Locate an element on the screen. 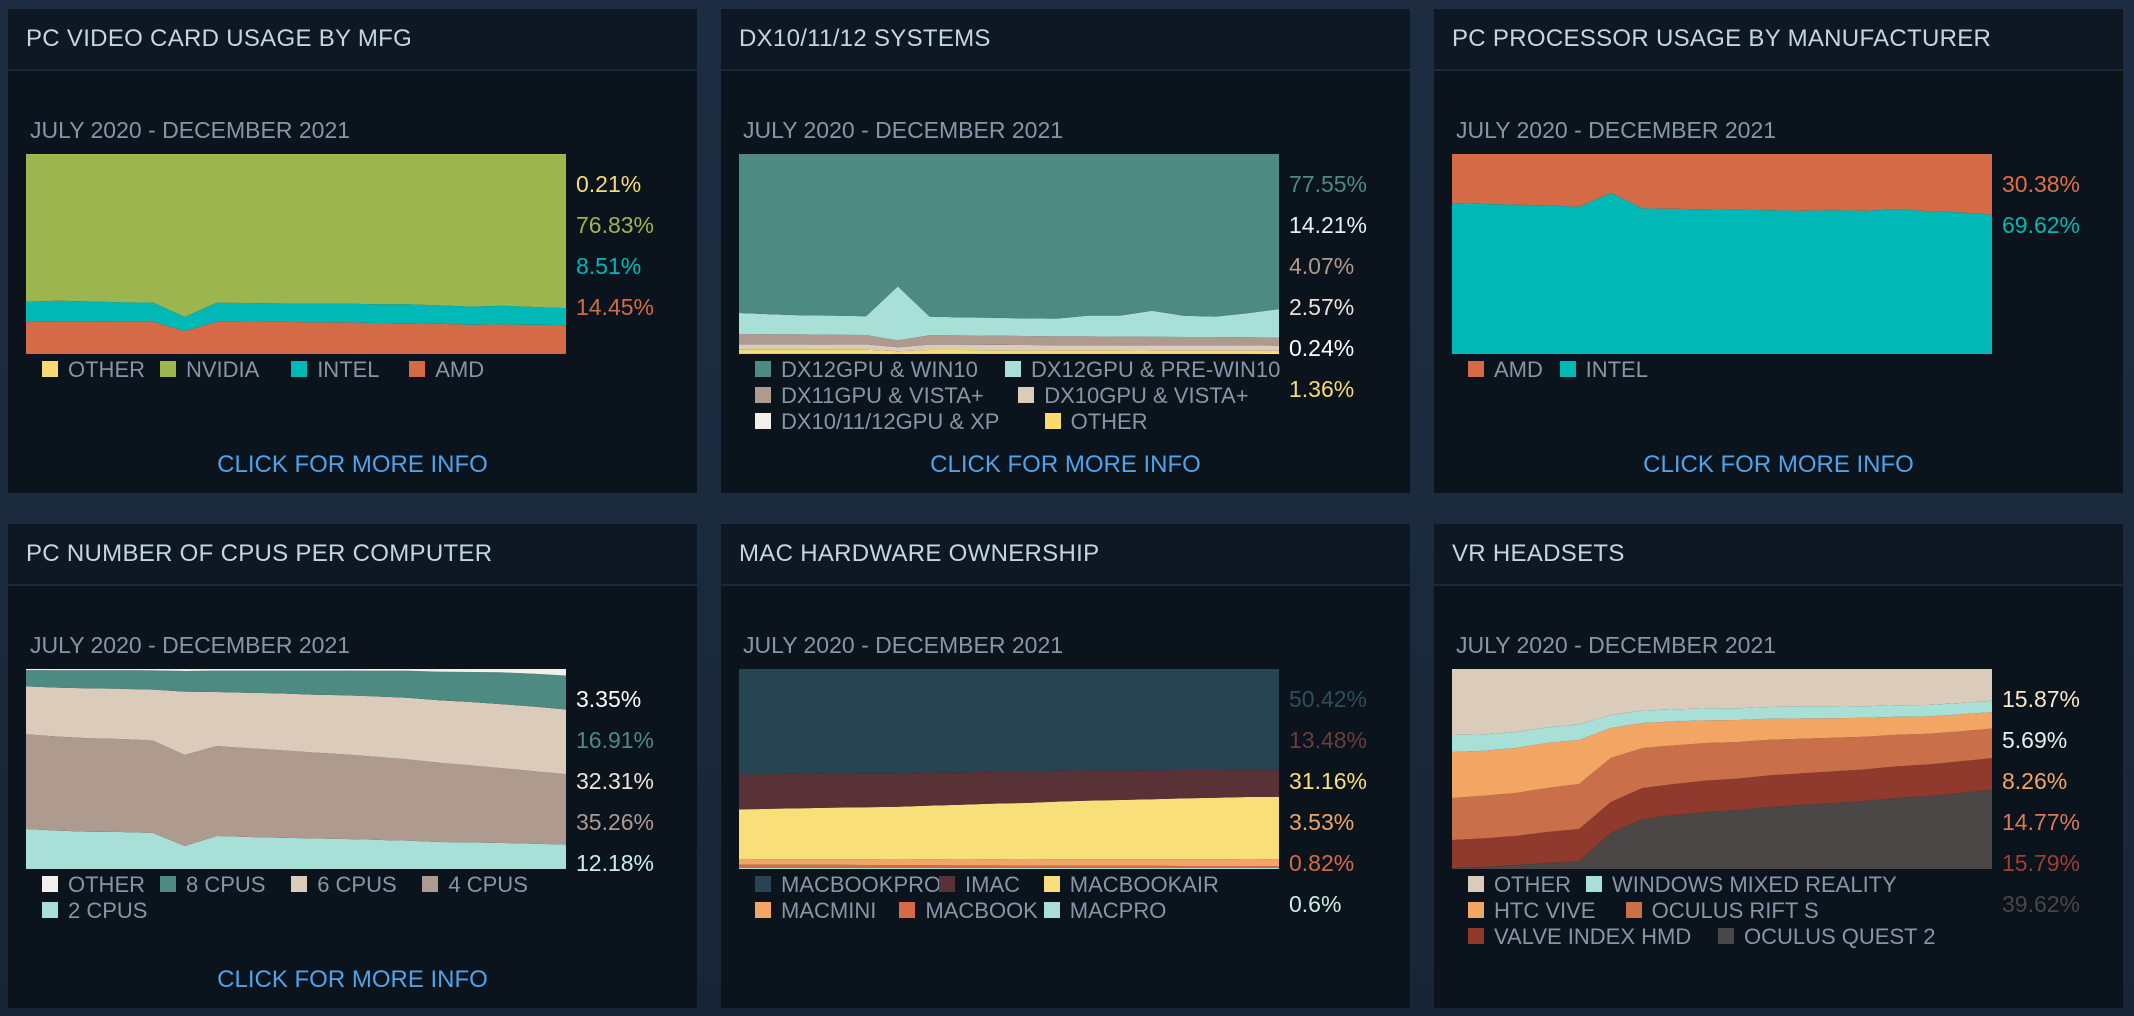 This screenshot has width=2134, height=1016. series-area-oculus-rift-s is located at coordinates (1722, 784).